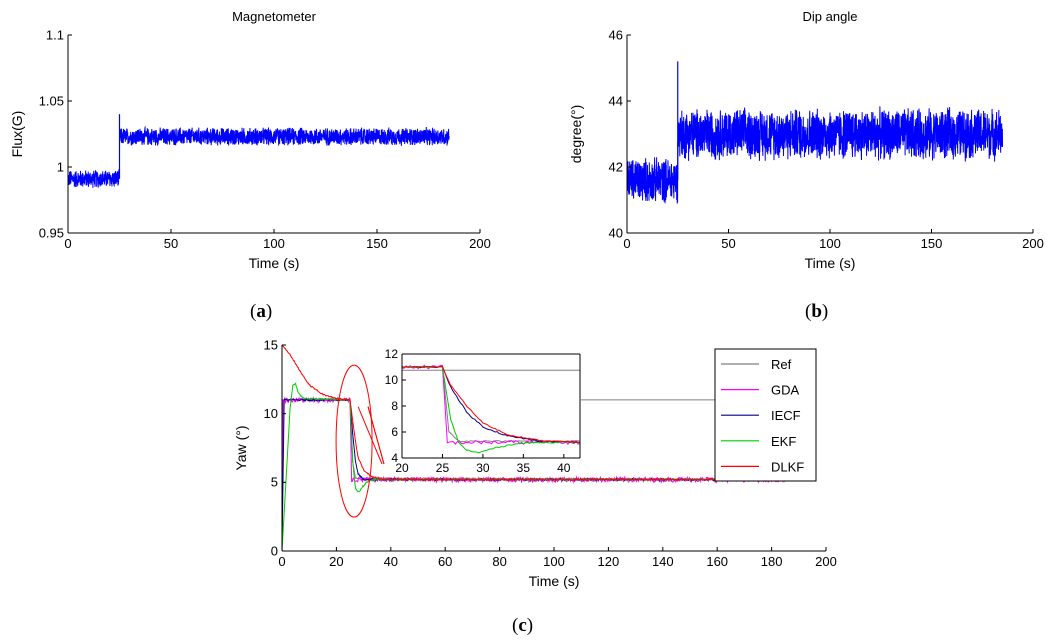 The width and height of the screenshot is (1051, 644). What do you see at coordinates (663, 561) in the screenshot?
I see `x-tick-label: 140` at bounding box center [663, 561].